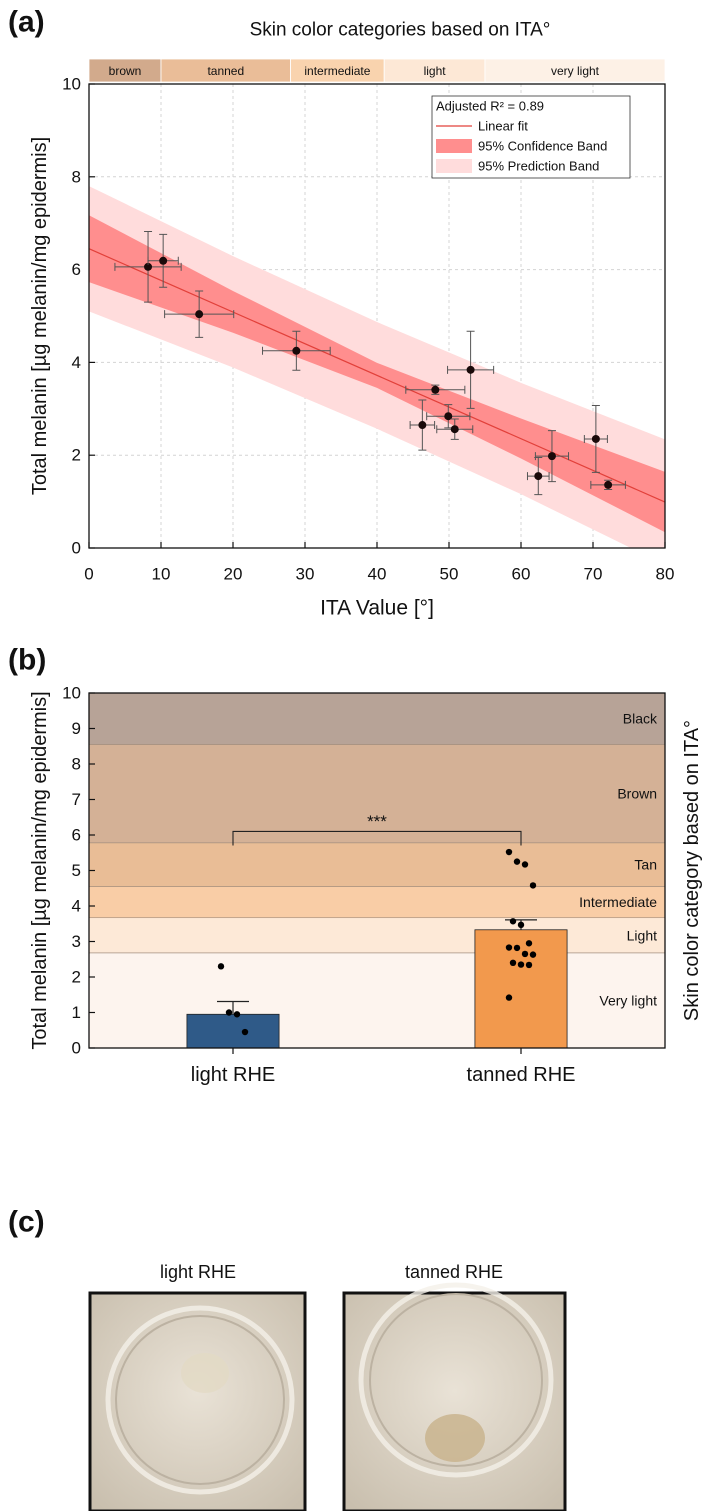 The image size is (706, 1511). What do you see at coordinates (76, 799) in the screenshot?
I see `y-tick-label: 7` at bounding box center [76, 799].